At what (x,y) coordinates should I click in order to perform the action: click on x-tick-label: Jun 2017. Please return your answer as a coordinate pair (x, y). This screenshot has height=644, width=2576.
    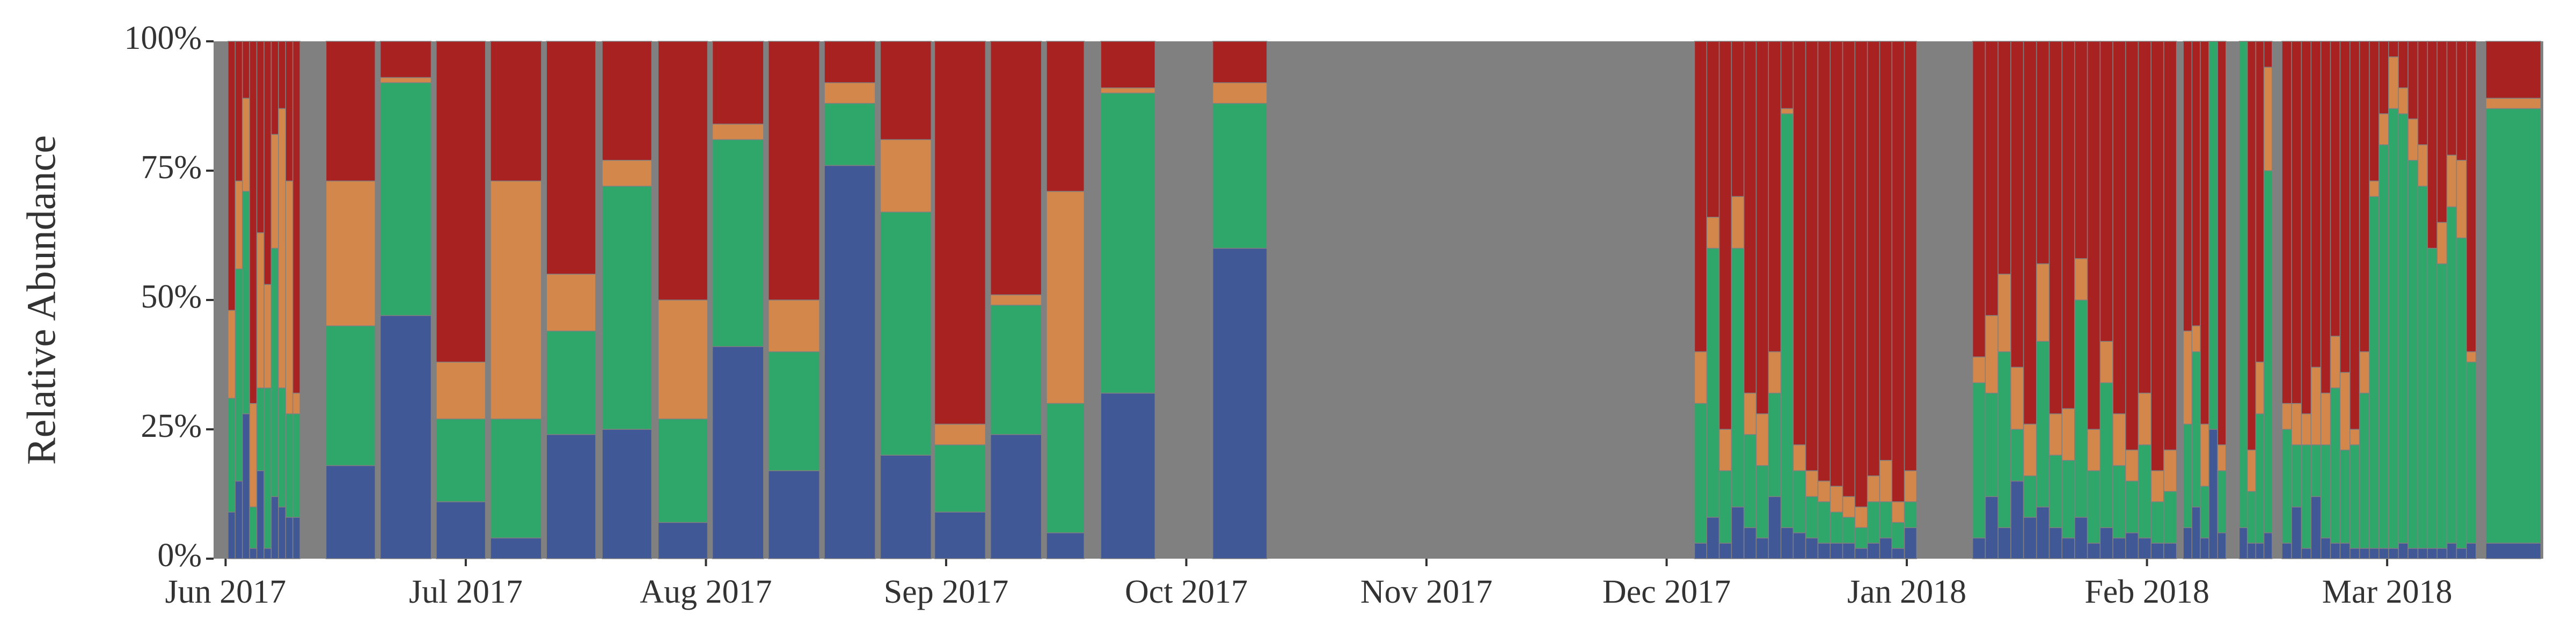
    Looking at the image, I should click on (226, 592).